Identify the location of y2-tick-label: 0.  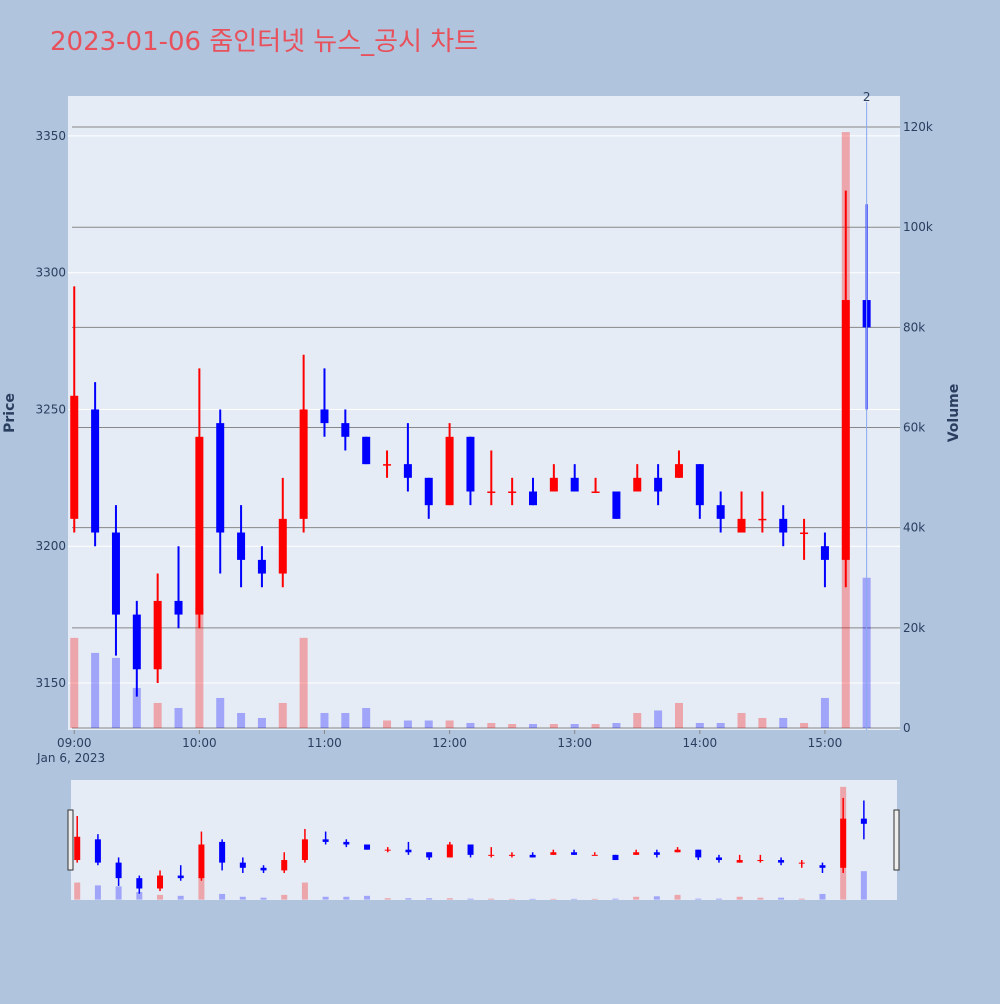
(907, 728).